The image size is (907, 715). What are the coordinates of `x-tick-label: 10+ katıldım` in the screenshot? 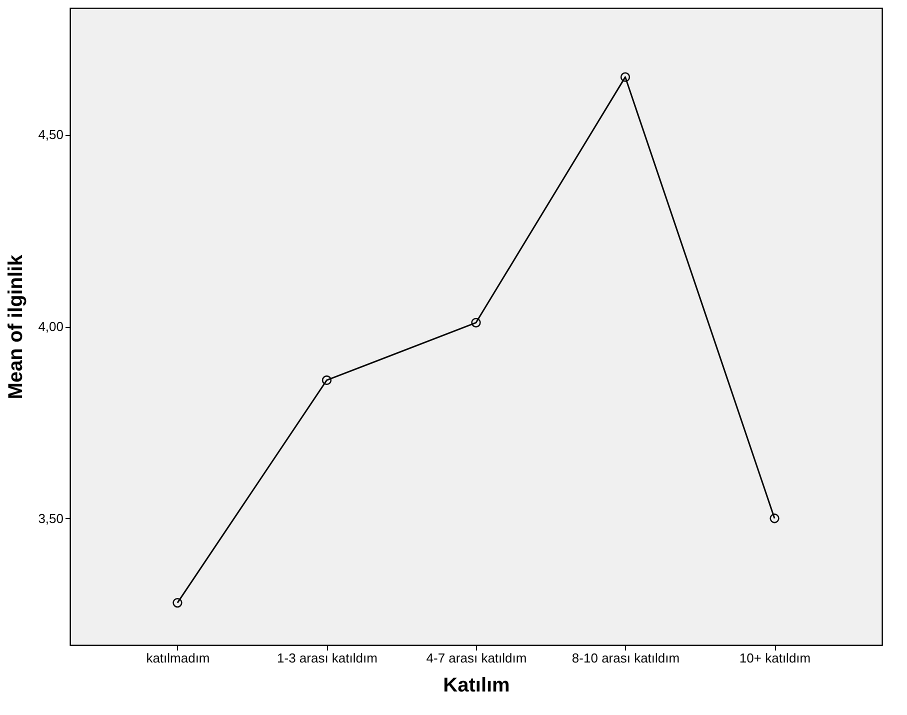 It's located at (775, 658).